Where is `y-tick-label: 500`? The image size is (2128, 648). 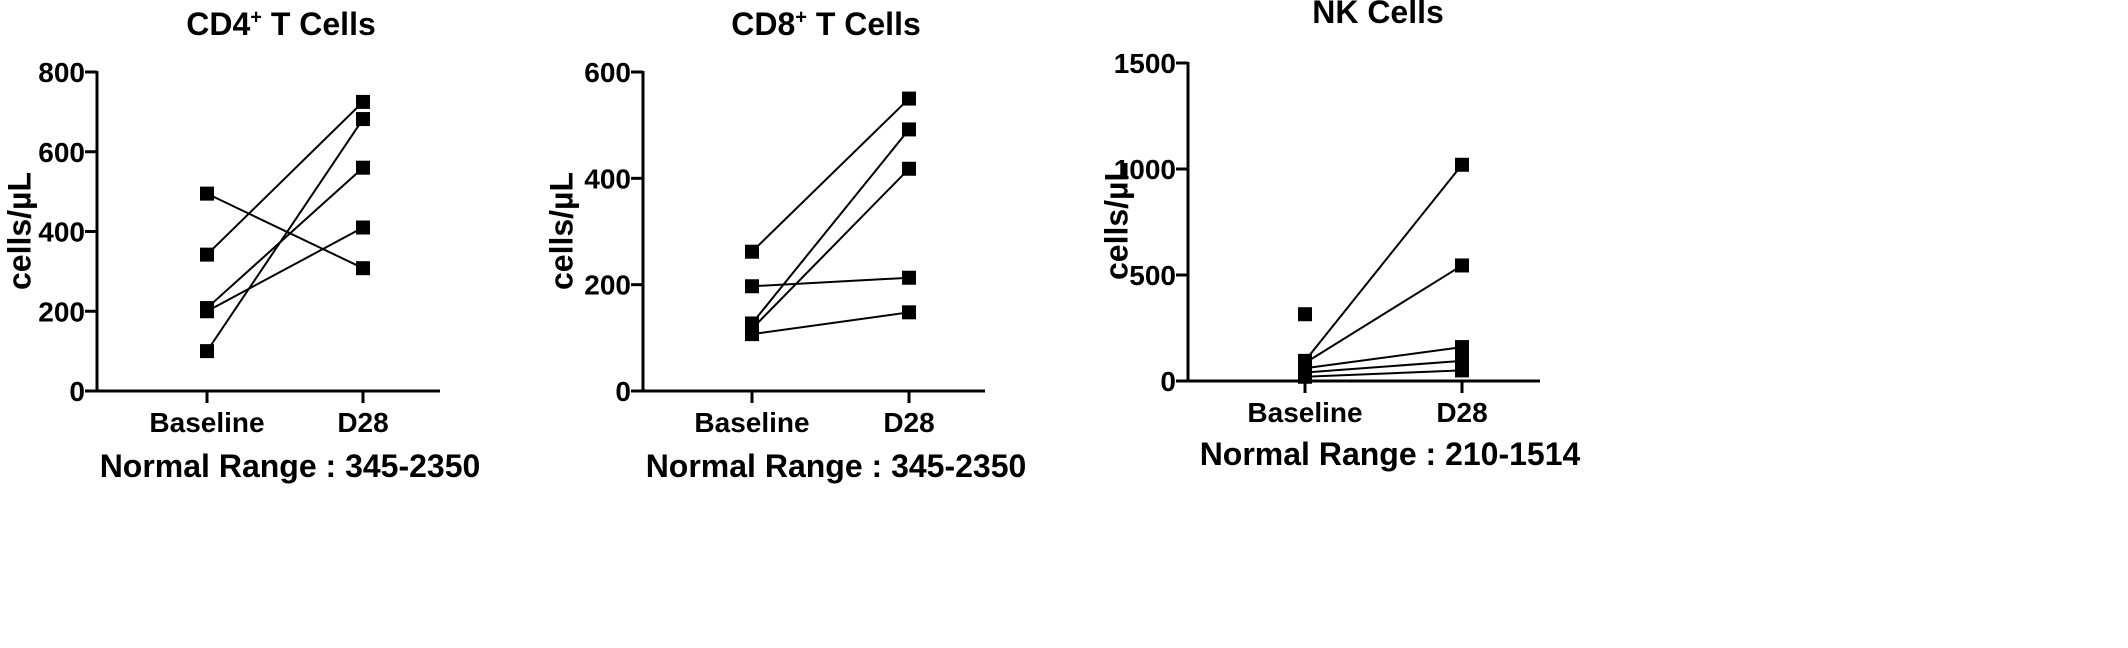
y-tick-label: 500 is located at coordinates (1152, 275).